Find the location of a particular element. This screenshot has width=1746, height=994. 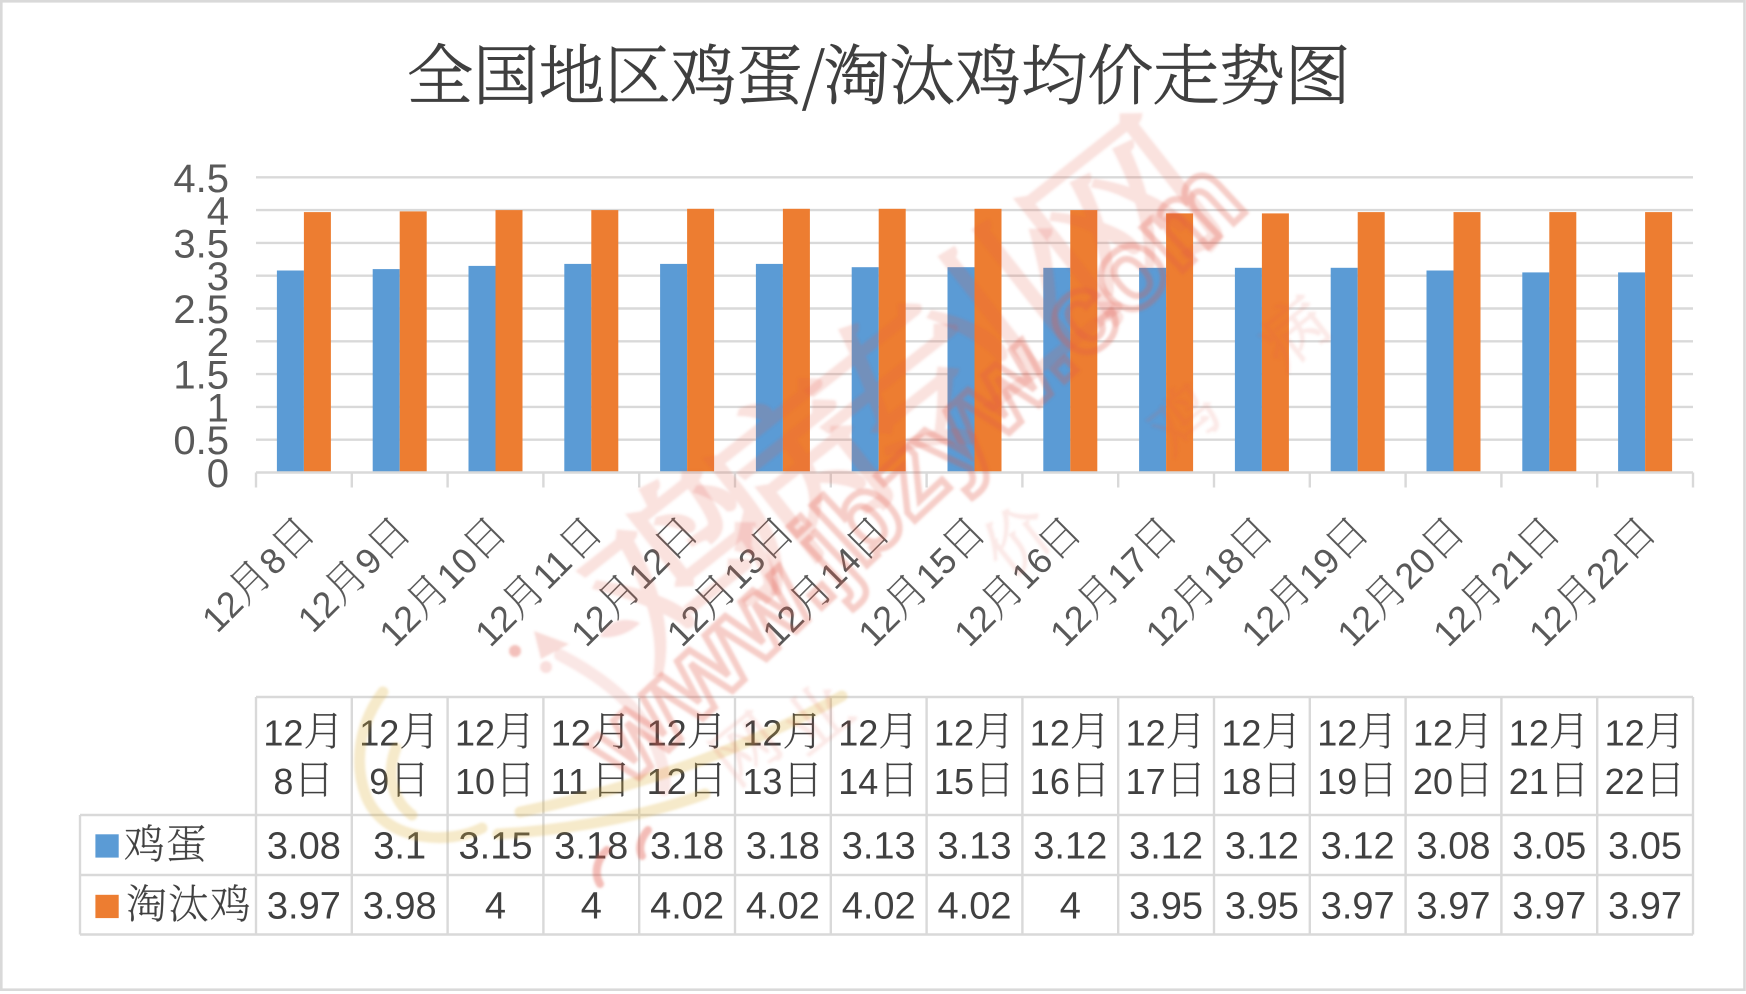

svg-text: 10 is located at coordinates (475, 781).